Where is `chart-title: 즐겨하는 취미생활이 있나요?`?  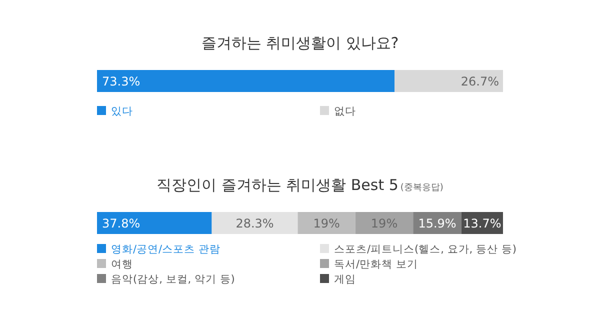 chart-title: 즐겨하는 취미생활이 있나요? is located at coordinates (300, 43).